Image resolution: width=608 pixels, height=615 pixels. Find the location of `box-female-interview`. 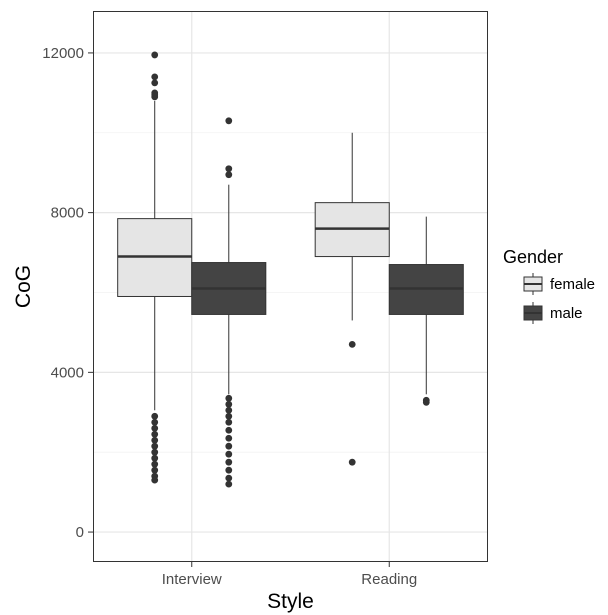

box-female-interview is located at coordinates (155, 267).